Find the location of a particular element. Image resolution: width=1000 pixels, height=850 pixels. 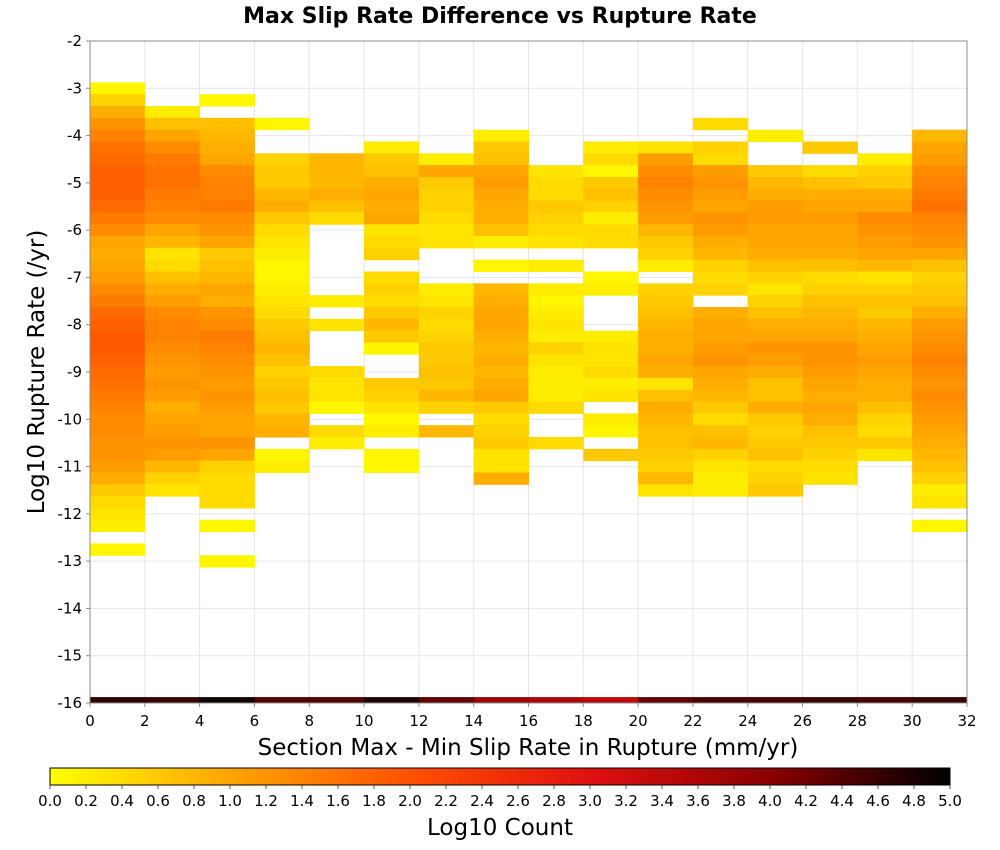

y-tick-label: -12 is located at coordinates (70, 514).